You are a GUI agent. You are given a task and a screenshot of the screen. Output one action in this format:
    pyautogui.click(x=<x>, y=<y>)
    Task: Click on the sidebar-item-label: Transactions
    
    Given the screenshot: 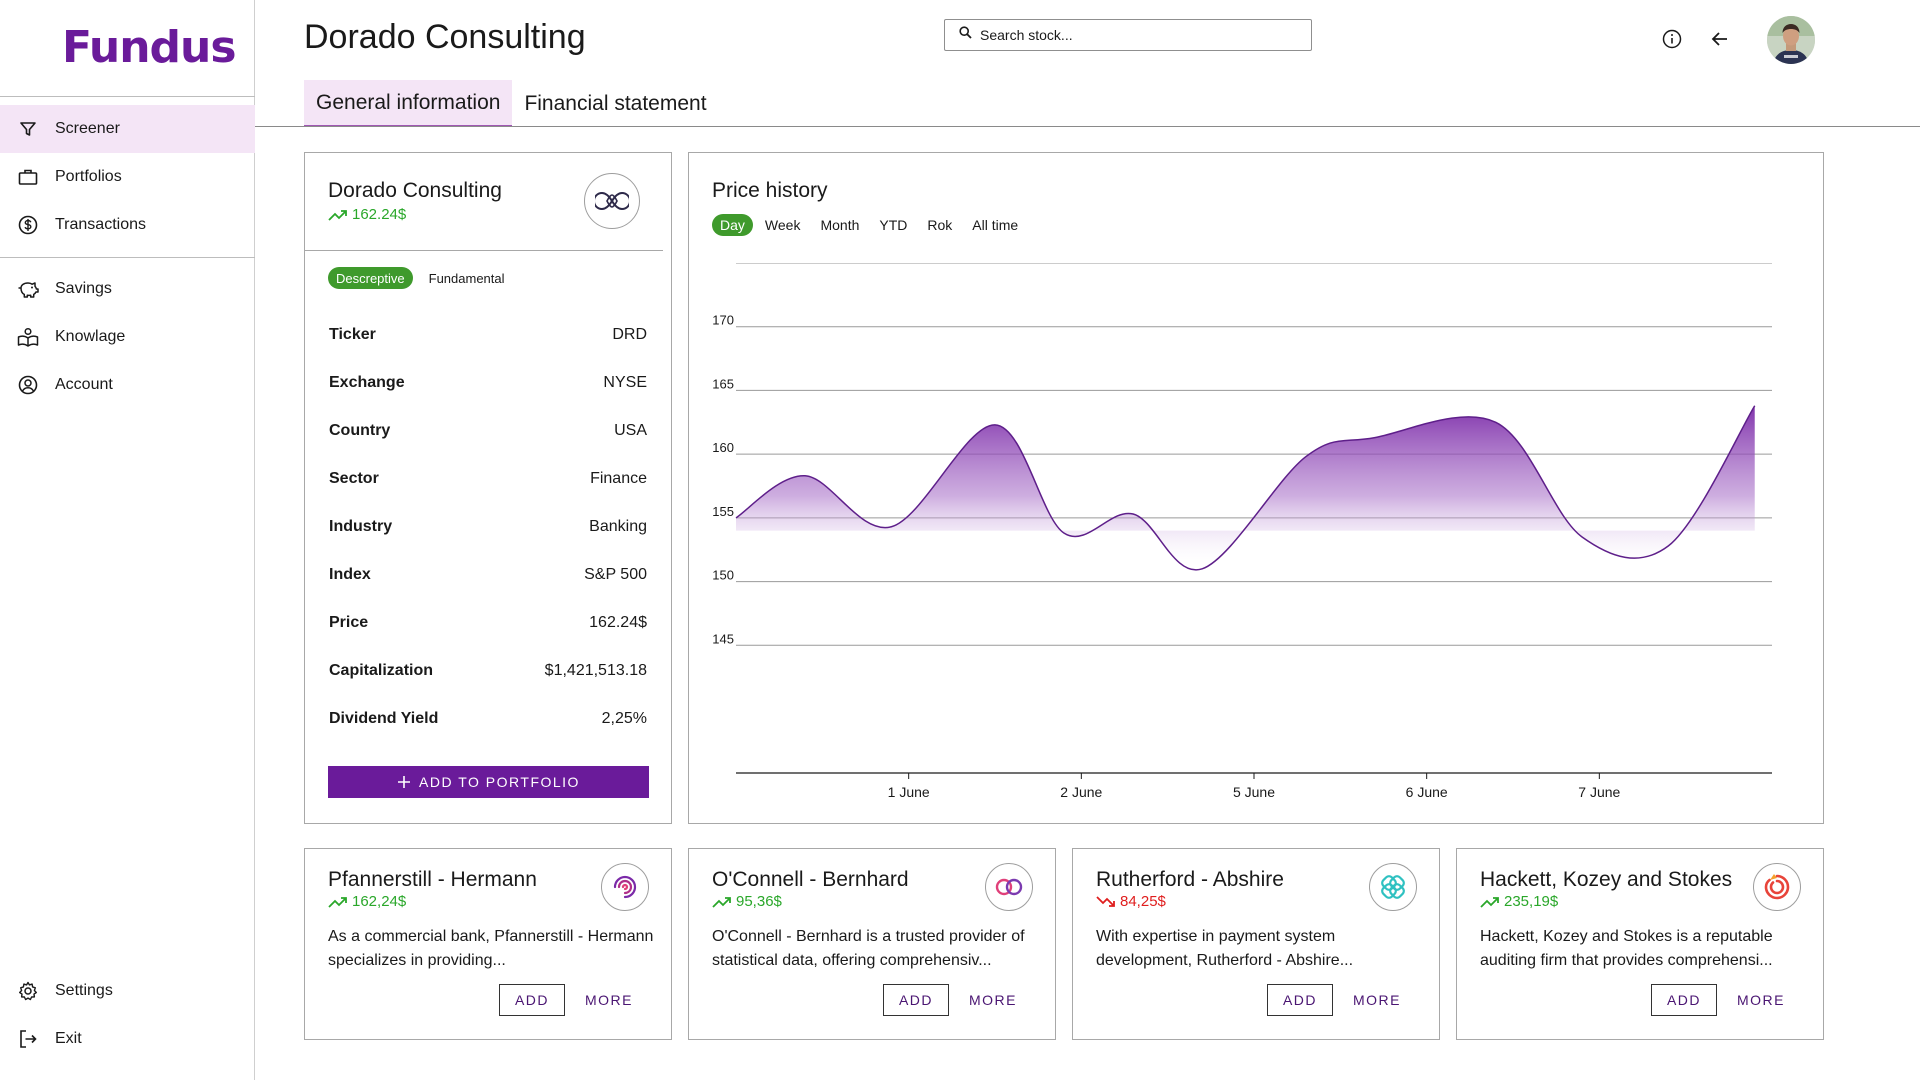 What is the action you would take?
    pyautogui.click(x=100, y=224)
    